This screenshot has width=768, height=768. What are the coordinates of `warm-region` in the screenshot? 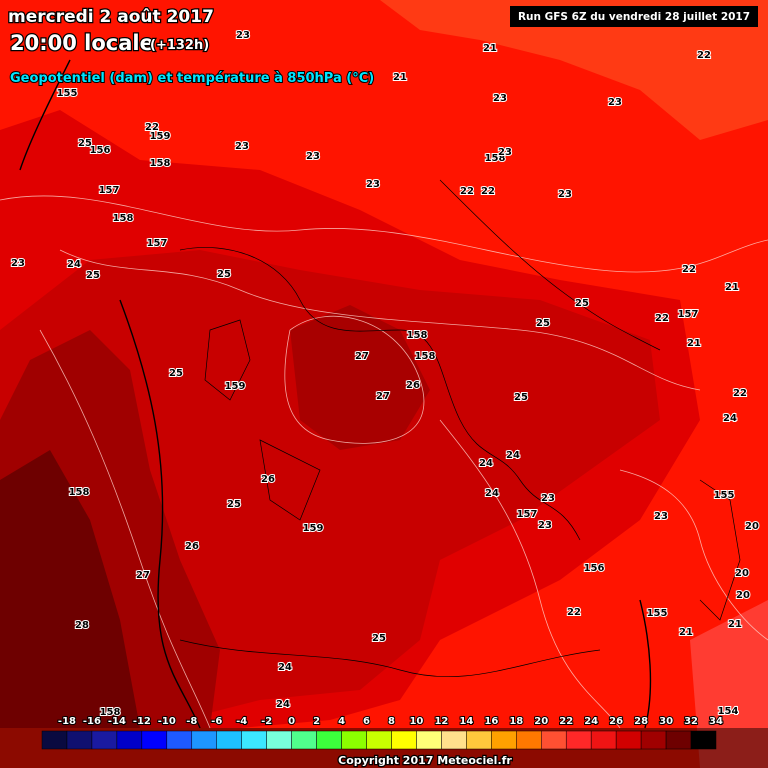 It's located at (729, 684).